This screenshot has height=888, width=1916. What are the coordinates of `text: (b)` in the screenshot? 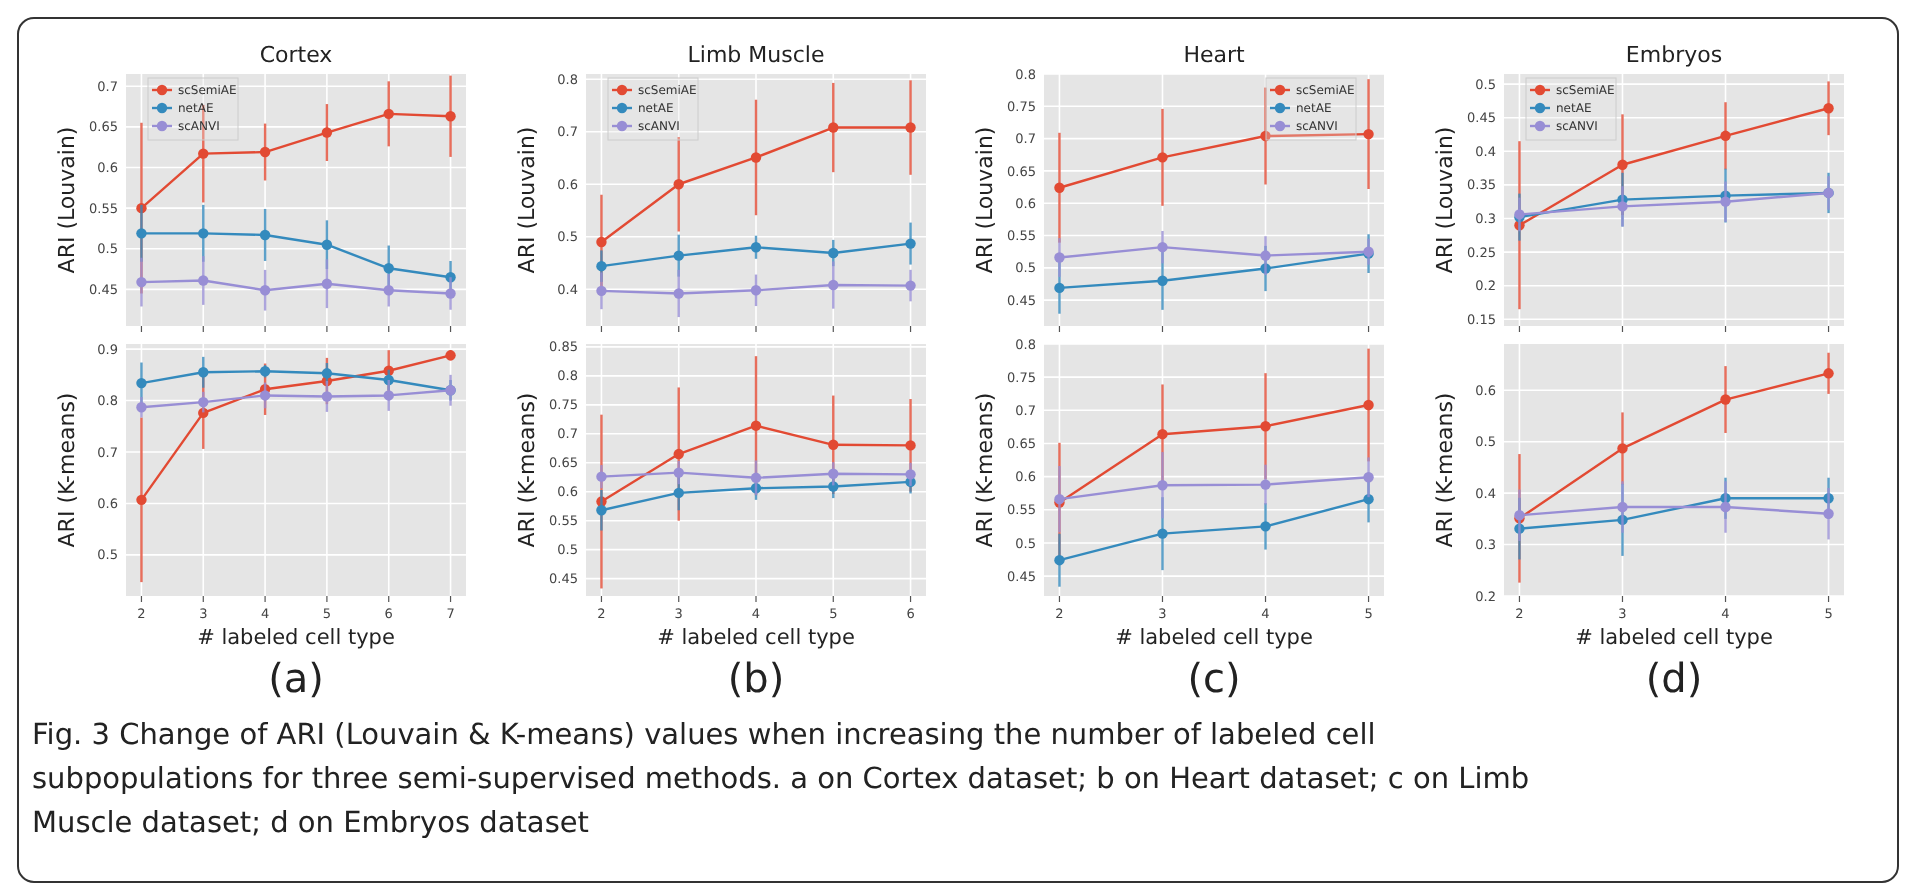 It's located at (756, 678).